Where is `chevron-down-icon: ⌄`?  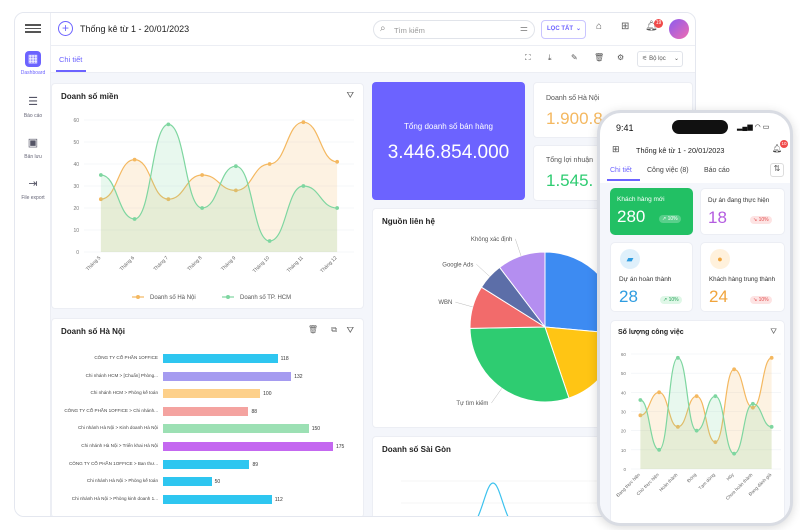 chevron-down-icon: ⌄ is located at coordinates (578, 29).